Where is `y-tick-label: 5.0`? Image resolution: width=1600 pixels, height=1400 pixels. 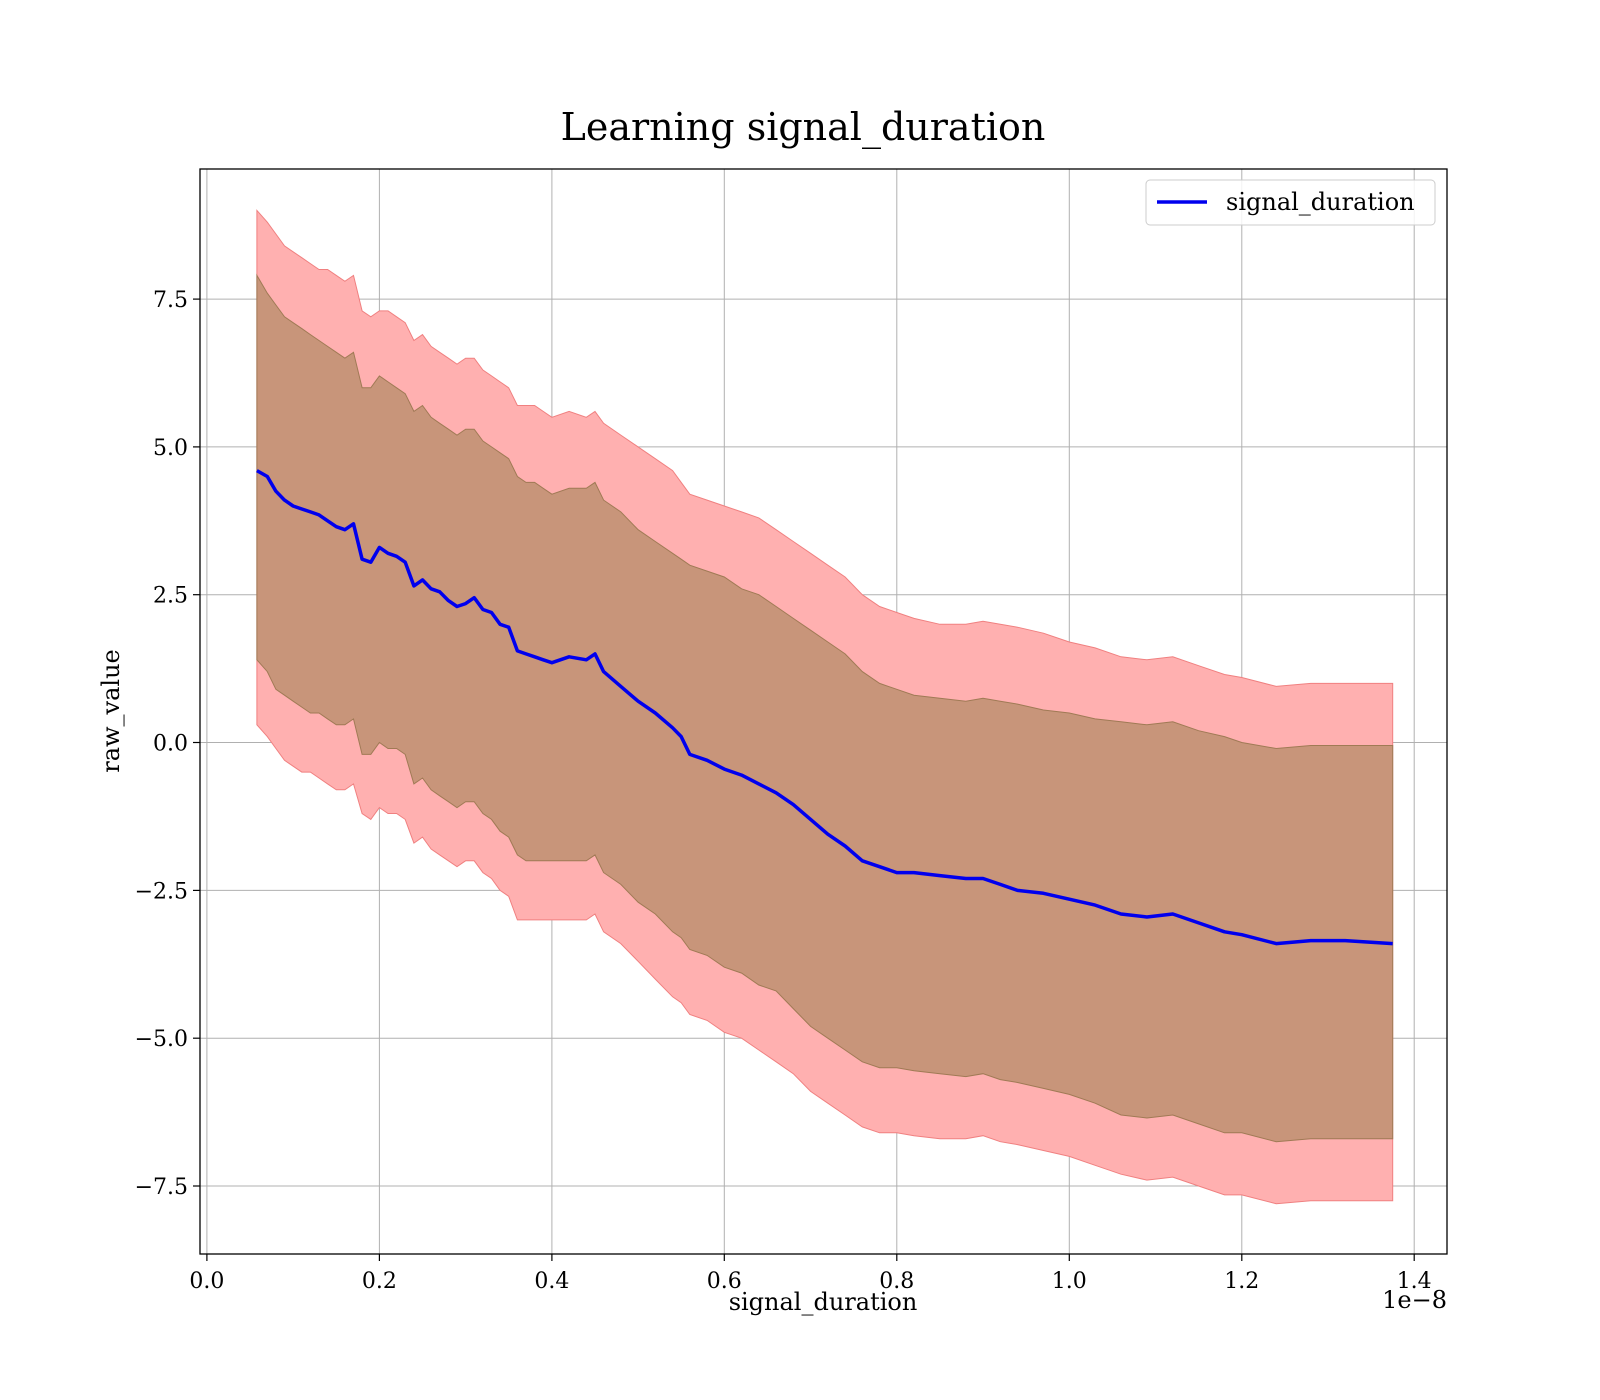 y-tick-label: 5.0 is located at coordinates (170, 448).